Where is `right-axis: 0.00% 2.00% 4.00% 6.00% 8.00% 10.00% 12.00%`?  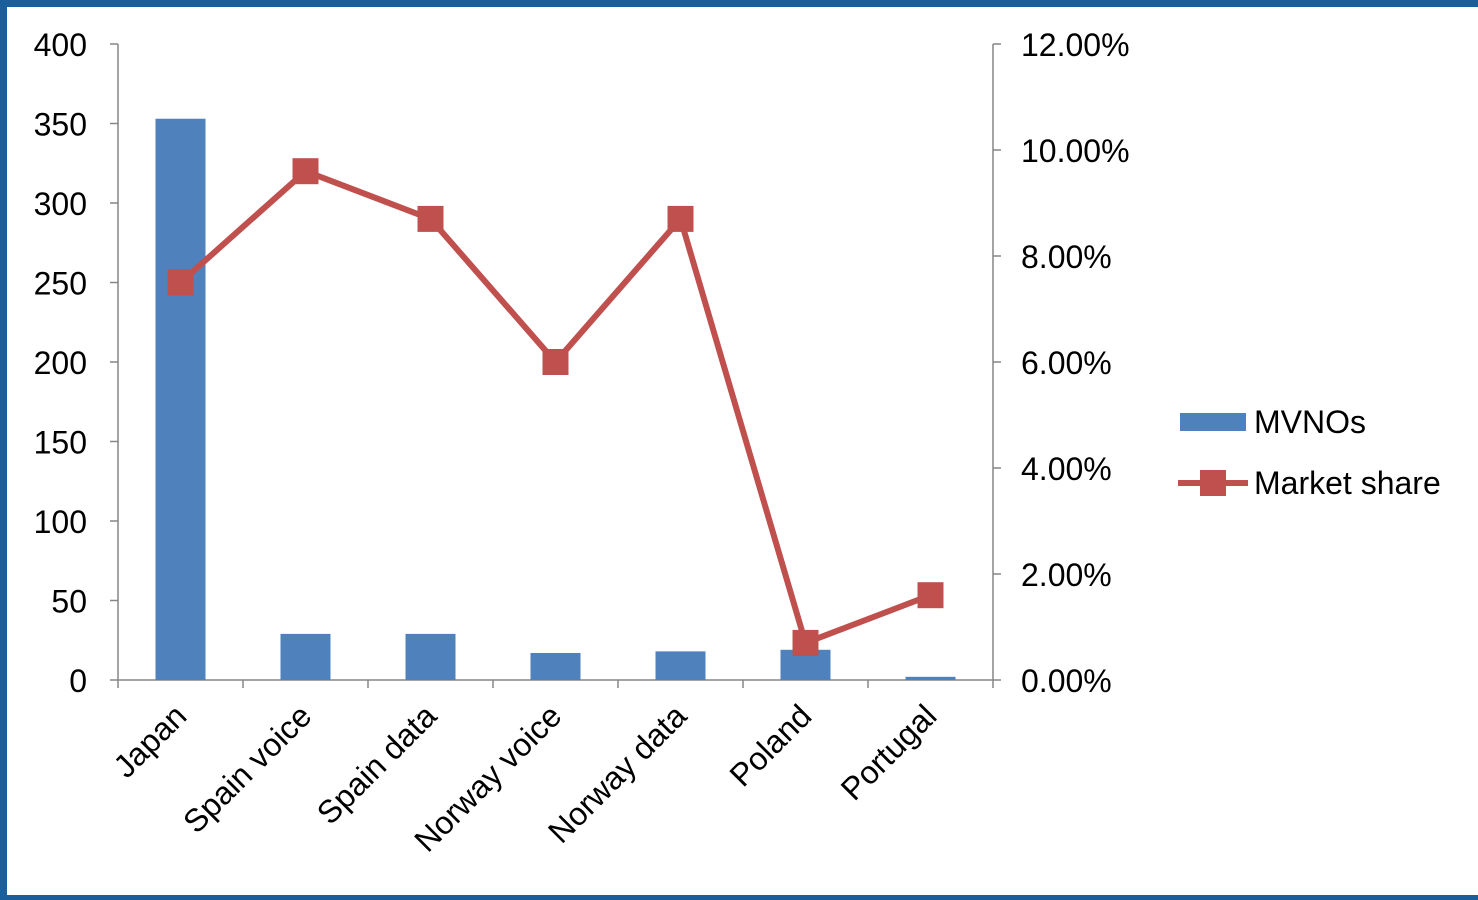
right-axis: 0.00% 2.00% 4.00% 6.00% 8.00% 10.00% 12.00% is located at coordinates (1061, 363).